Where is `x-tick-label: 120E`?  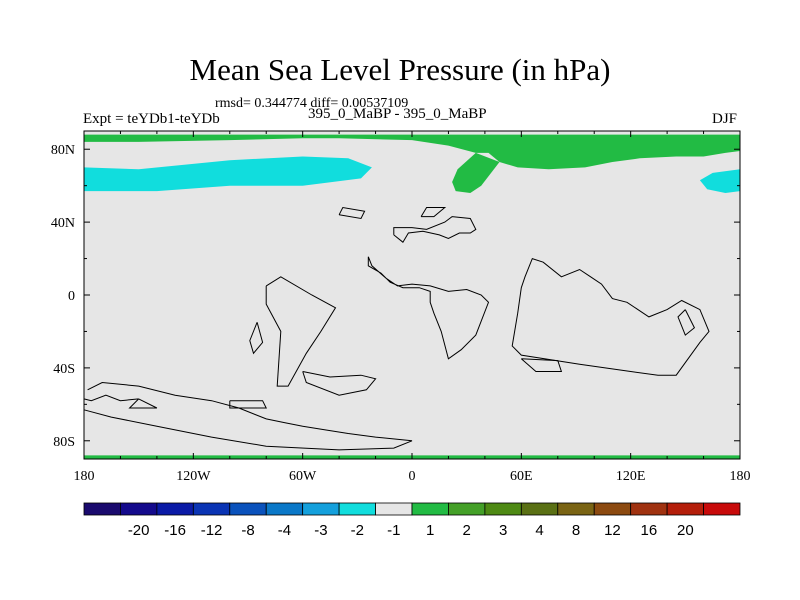 x-tick-label: 120E is located at coordinates (631, 476).